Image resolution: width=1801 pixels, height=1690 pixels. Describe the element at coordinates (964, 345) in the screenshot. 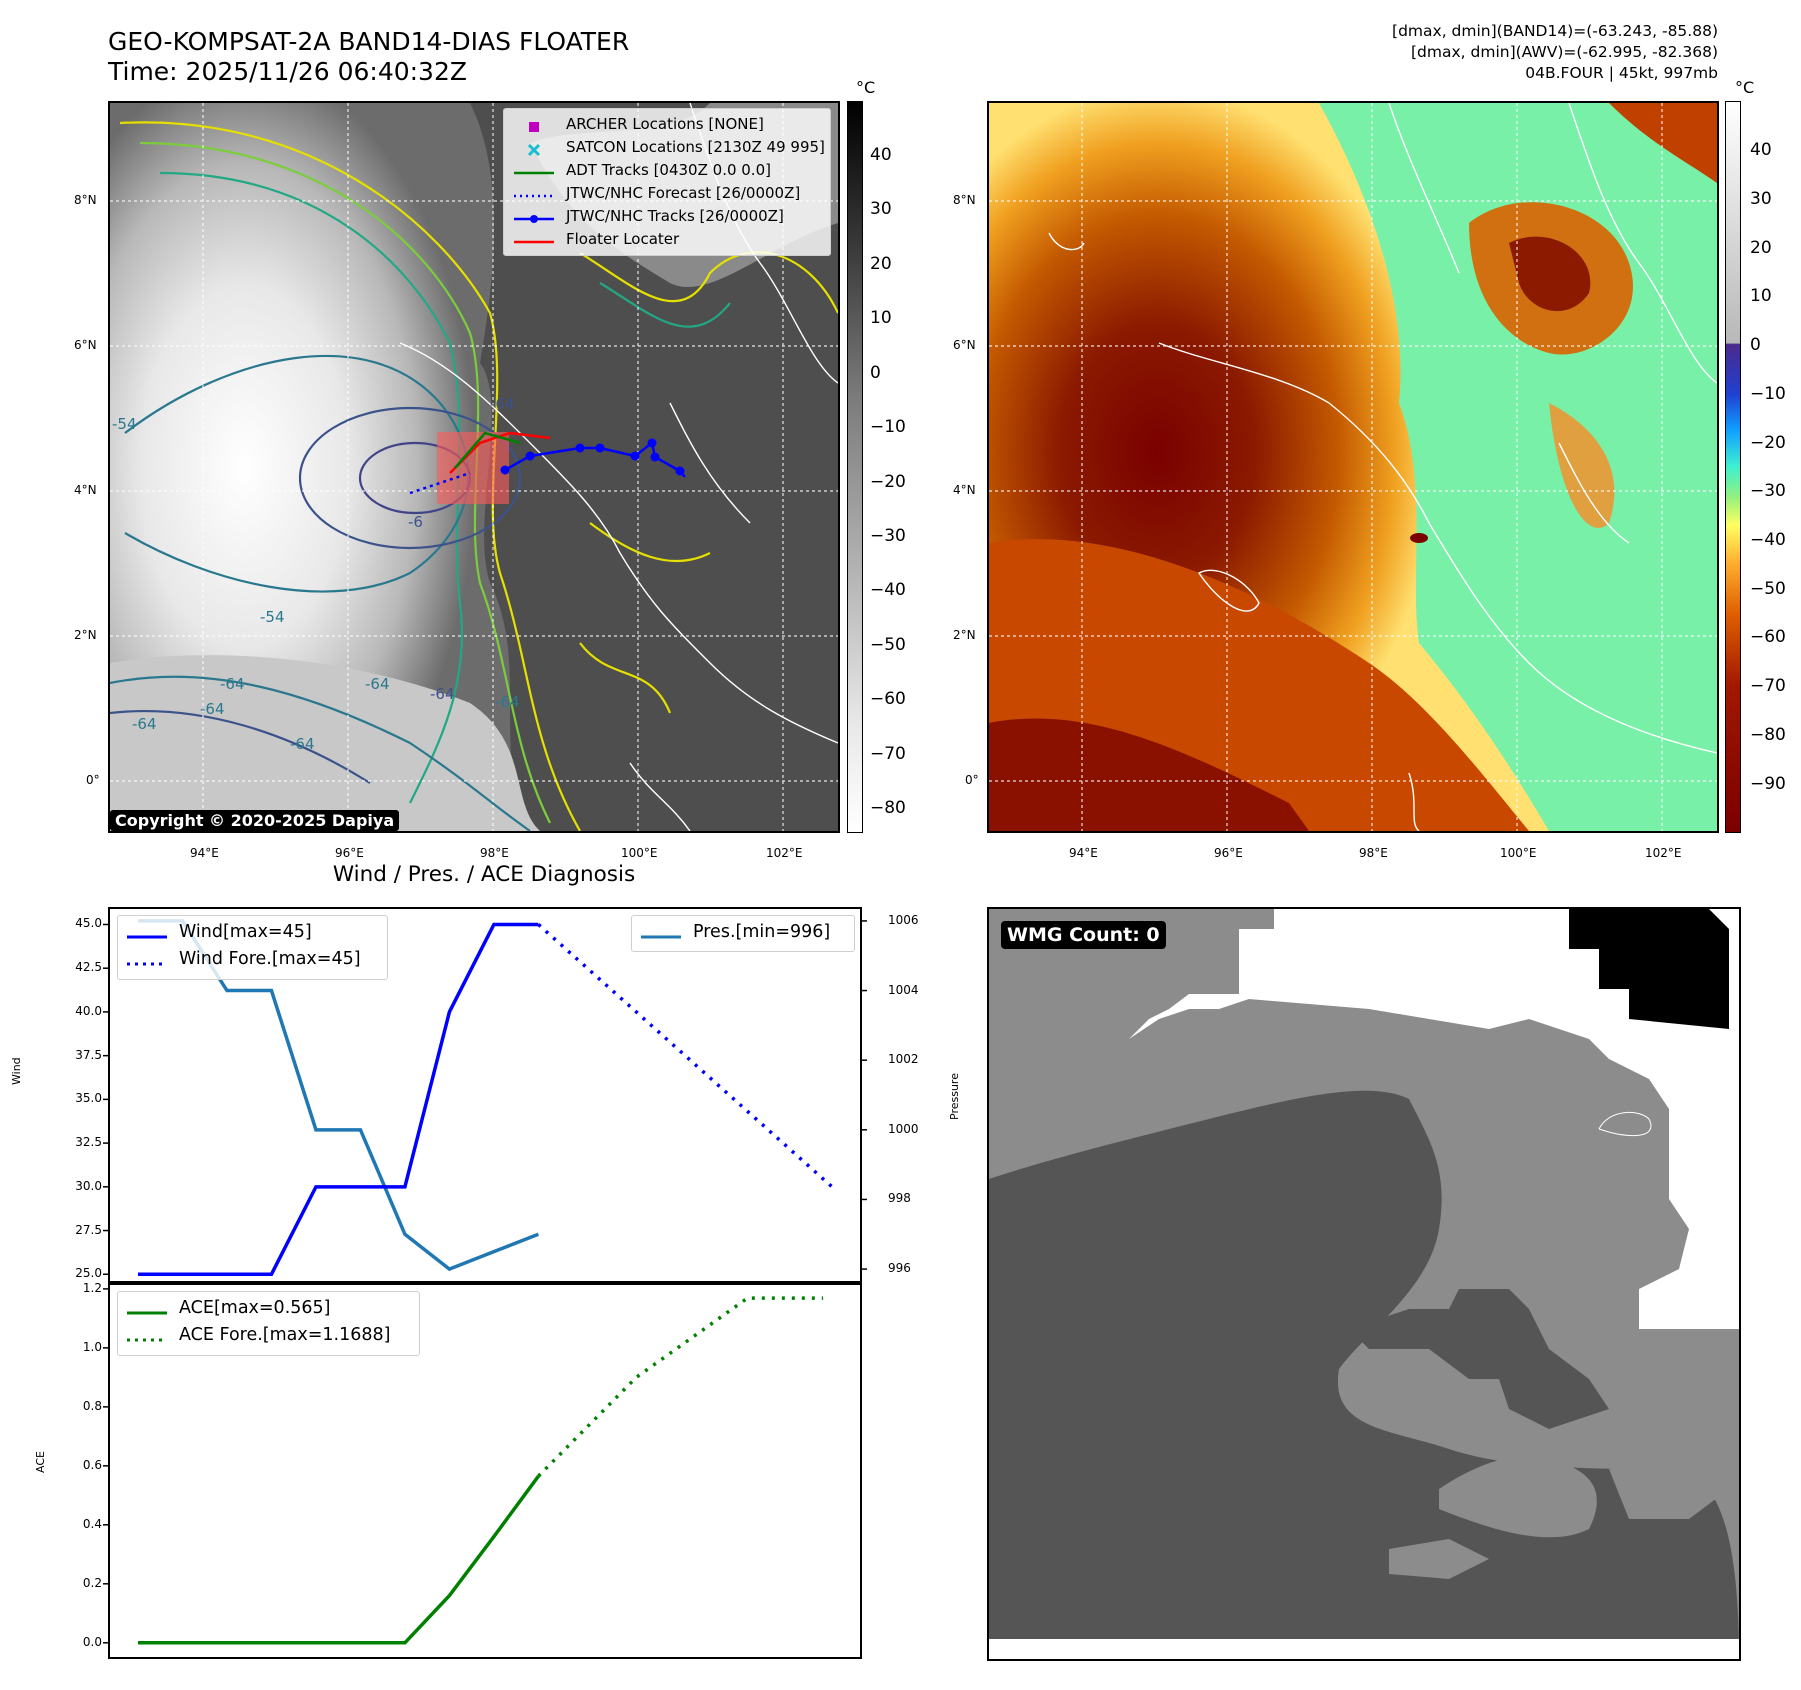

I see `lat-label: 6°N` at that location.